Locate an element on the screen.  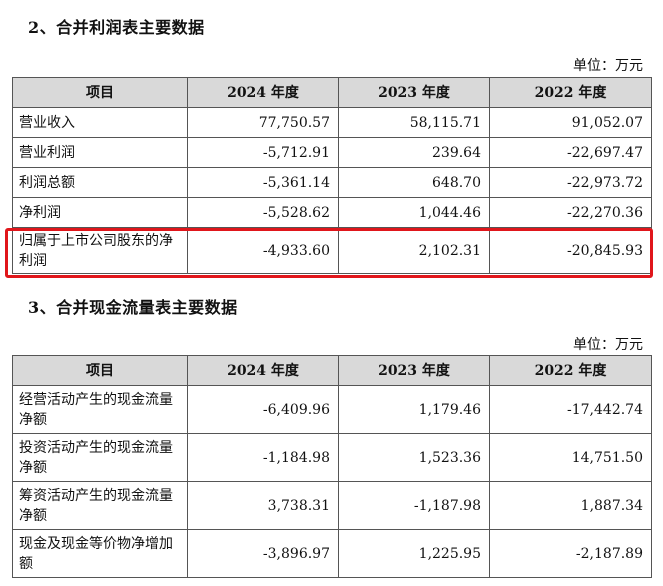
row-label: 现金及现金等价物净增加额 is located at coordinates (100, 553).